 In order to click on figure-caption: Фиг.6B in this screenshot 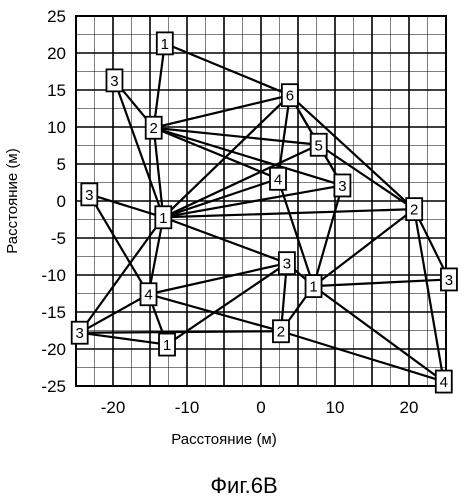, I will do `click(243, 485)`.